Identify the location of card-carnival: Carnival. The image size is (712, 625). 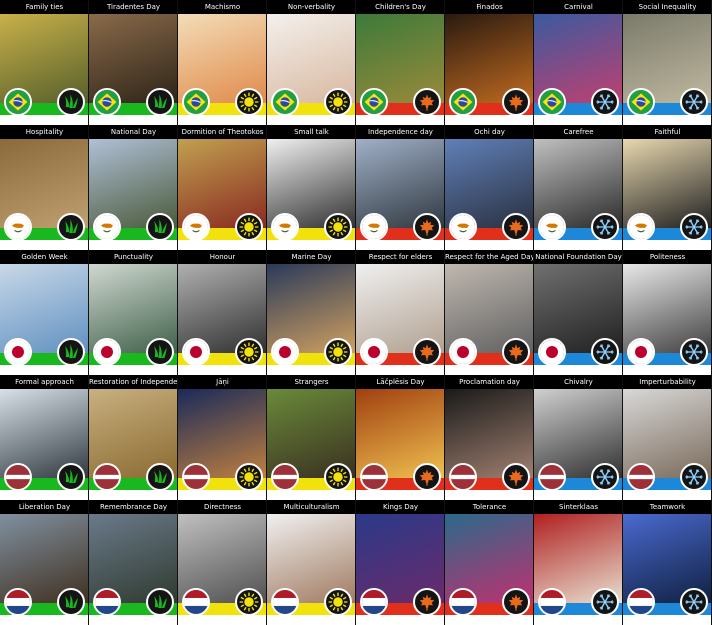
(578, 62).